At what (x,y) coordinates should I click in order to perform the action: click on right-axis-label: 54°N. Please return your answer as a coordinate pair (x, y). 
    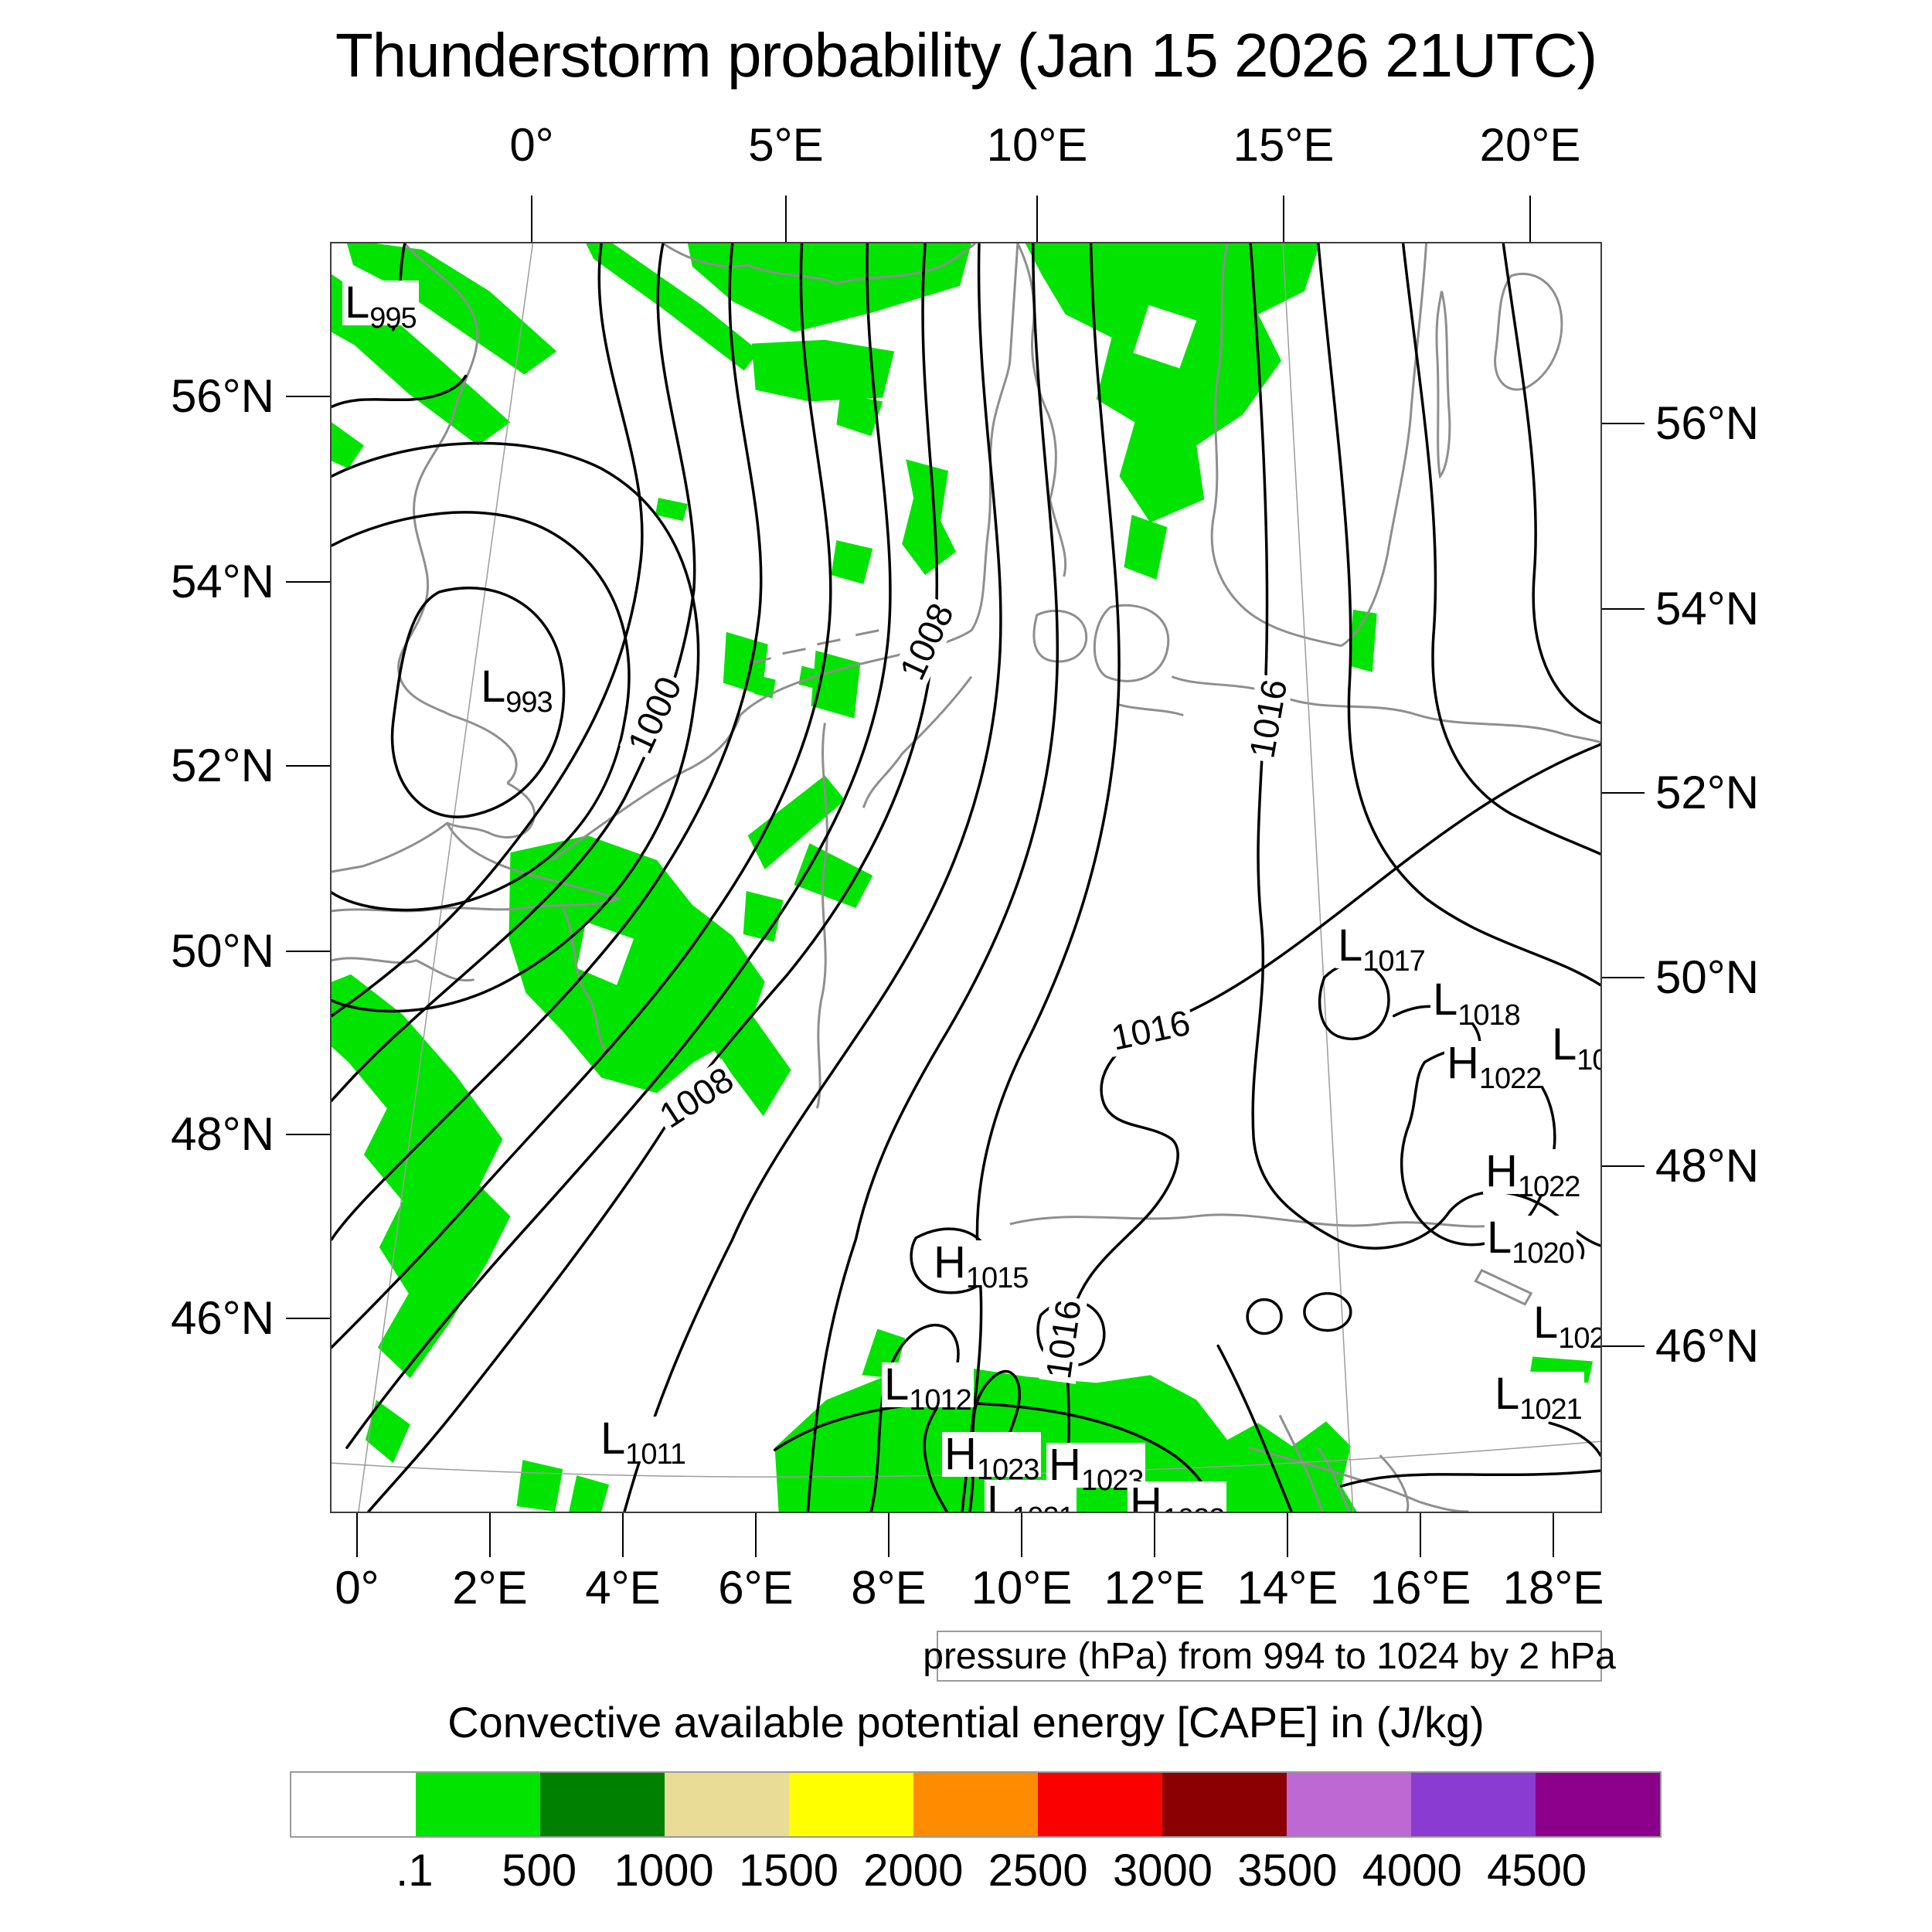
    Looking at the image, I should click on (1708, 609).